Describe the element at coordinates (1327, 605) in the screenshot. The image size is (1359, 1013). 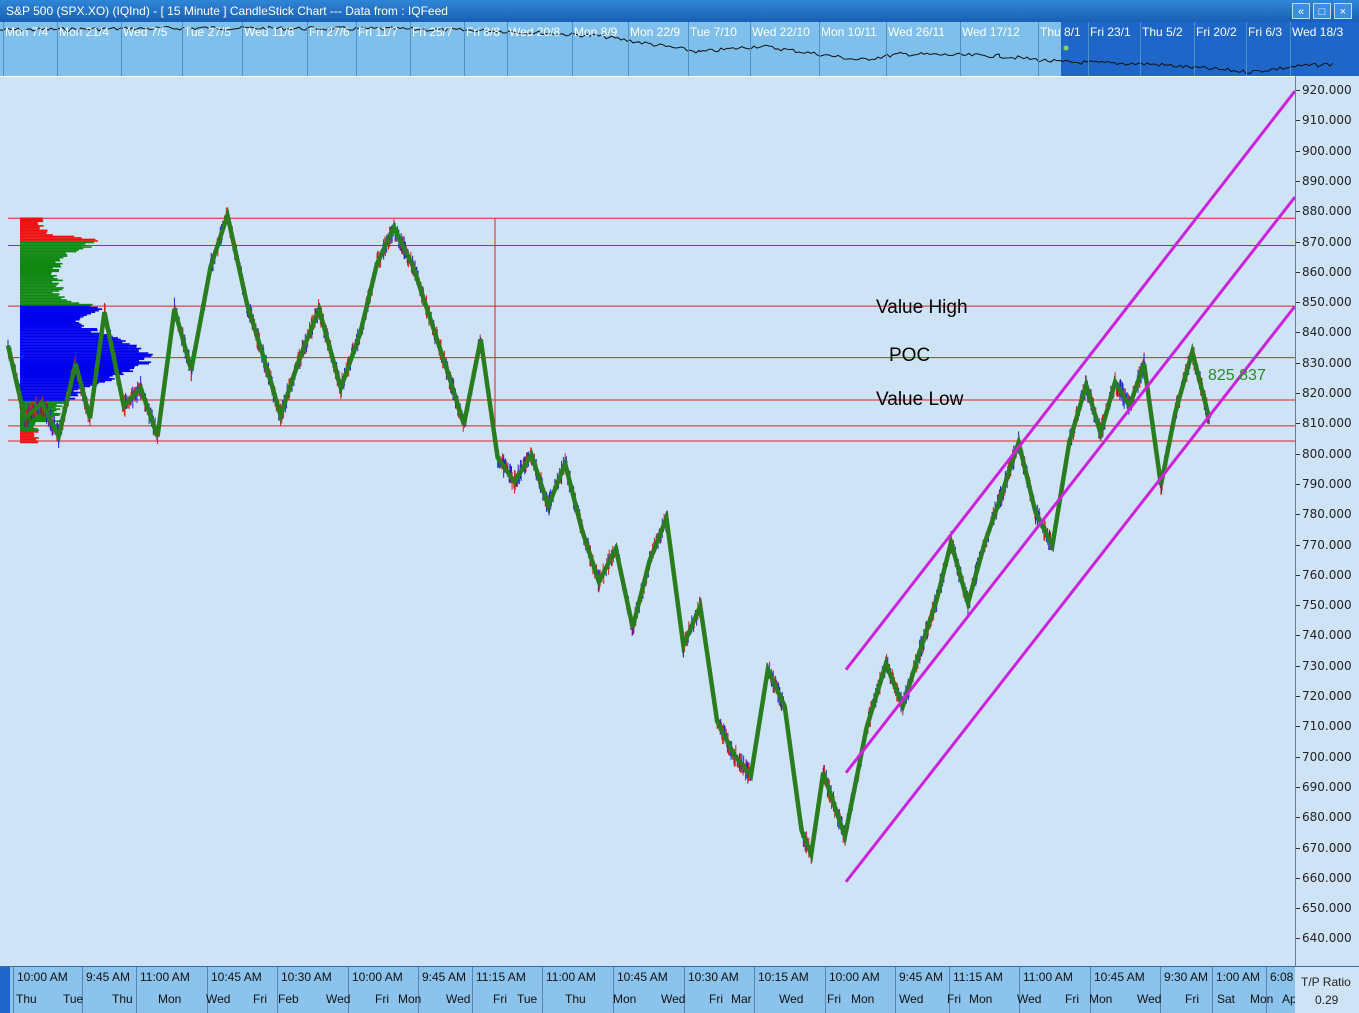
I see `y-tick-label: 750.000` at that location.